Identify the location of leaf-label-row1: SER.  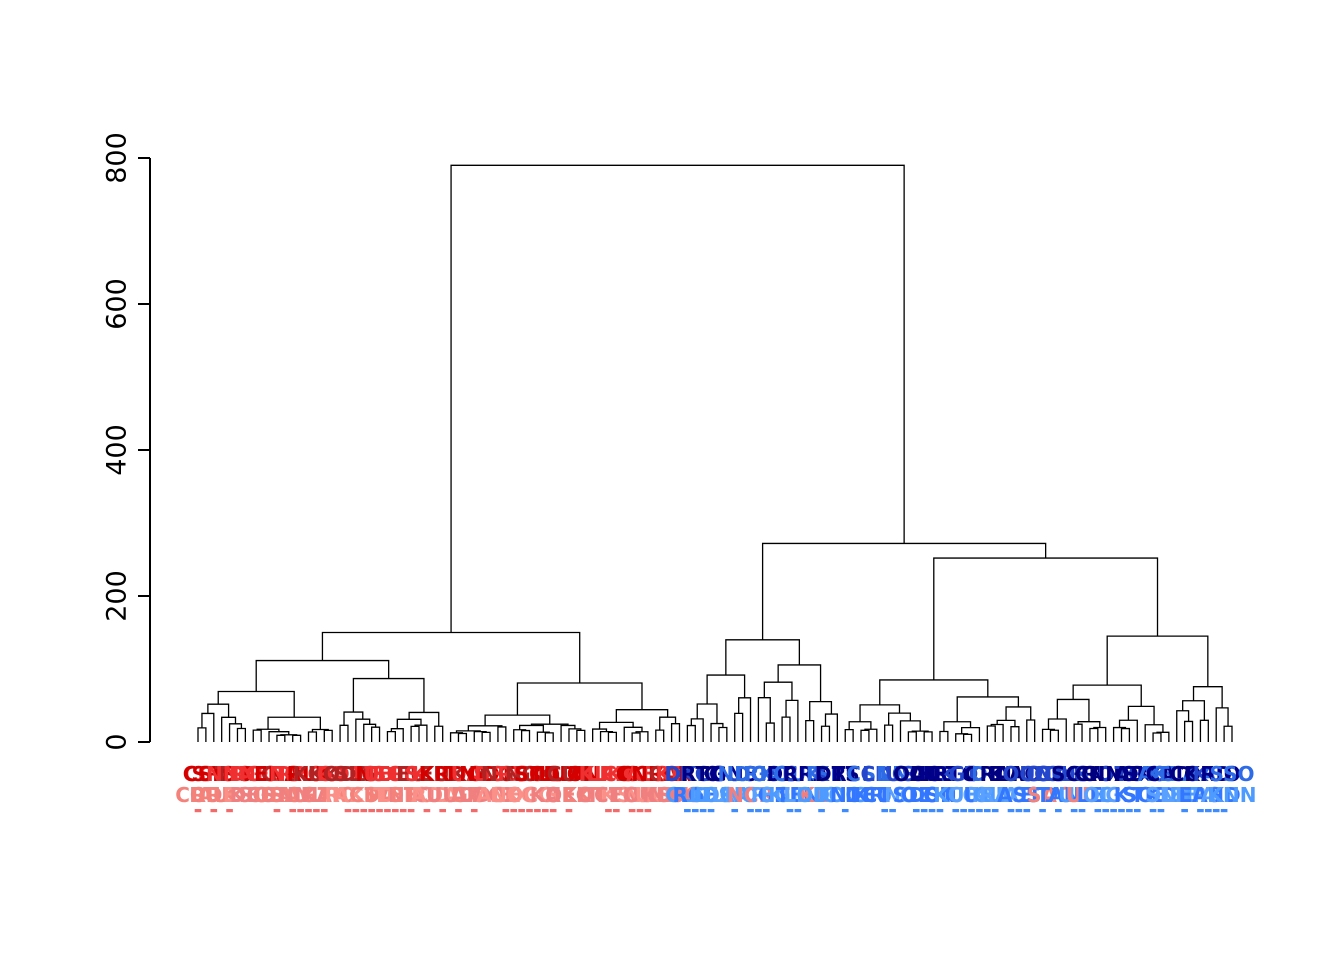
(426, 774).